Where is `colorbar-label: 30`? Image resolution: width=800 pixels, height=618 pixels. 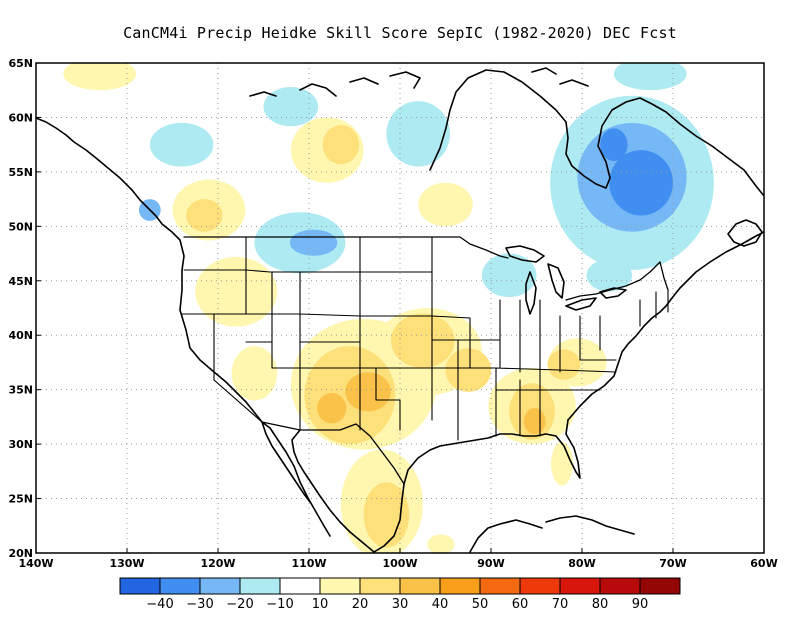
colorbar-label: 30 is located at coordinates (400, 604).